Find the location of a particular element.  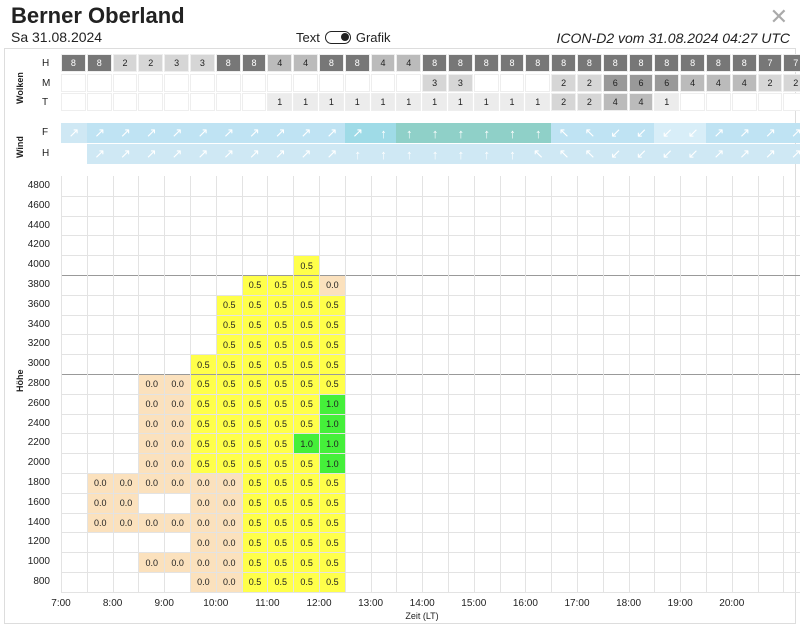

y-tick-label: 3800 is located at coordinates (38, 284).